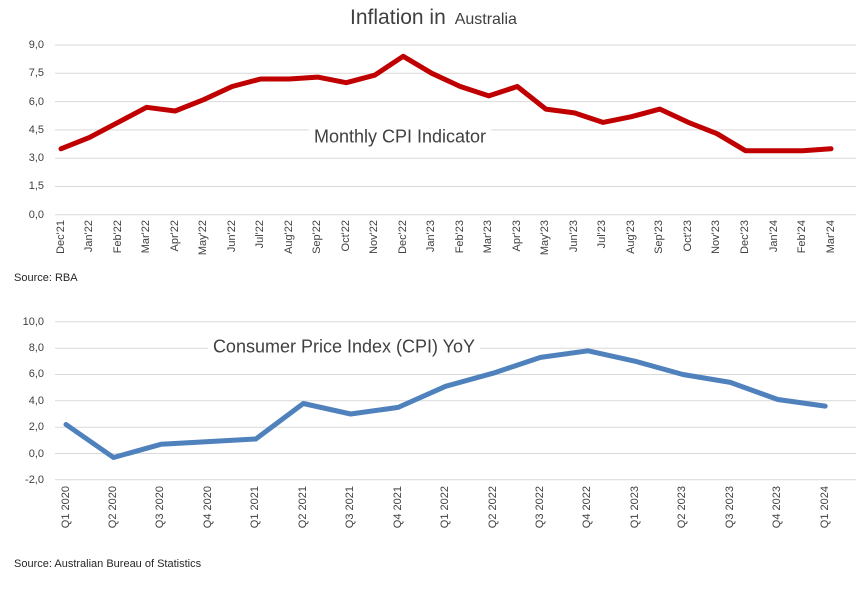 The width and height of the screenshot is (867, 593). Describe the element at coordinates (36, 129) in the screenshot. I see `y-axis-tick-label: 4,5` at that location.